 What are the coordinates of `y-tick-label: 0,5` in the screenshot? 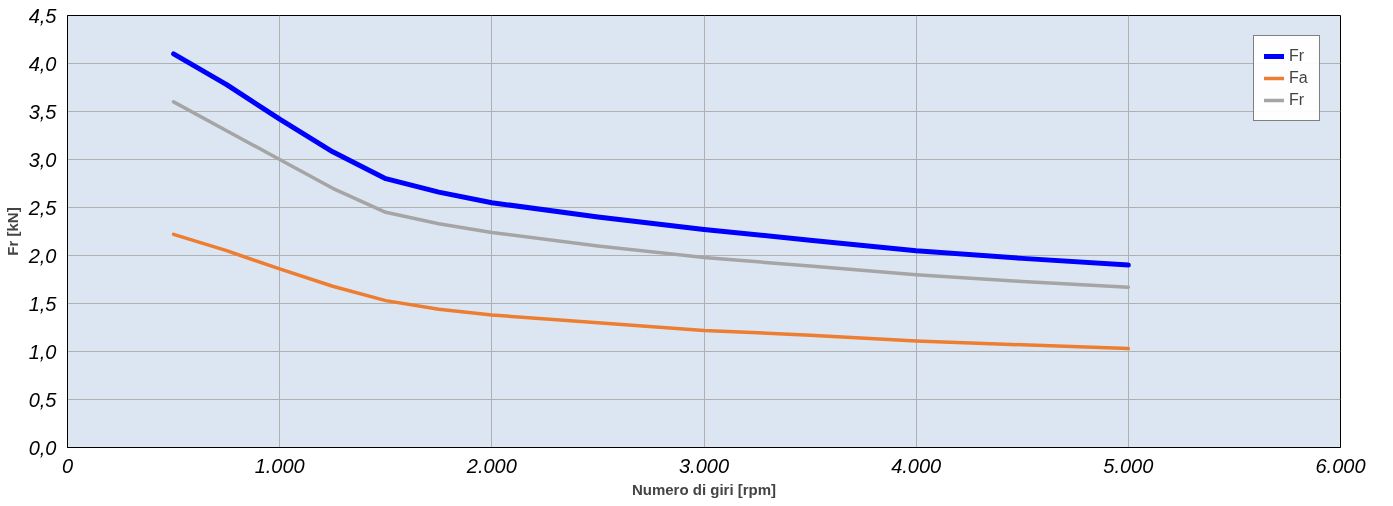 It's located at (43, 399).